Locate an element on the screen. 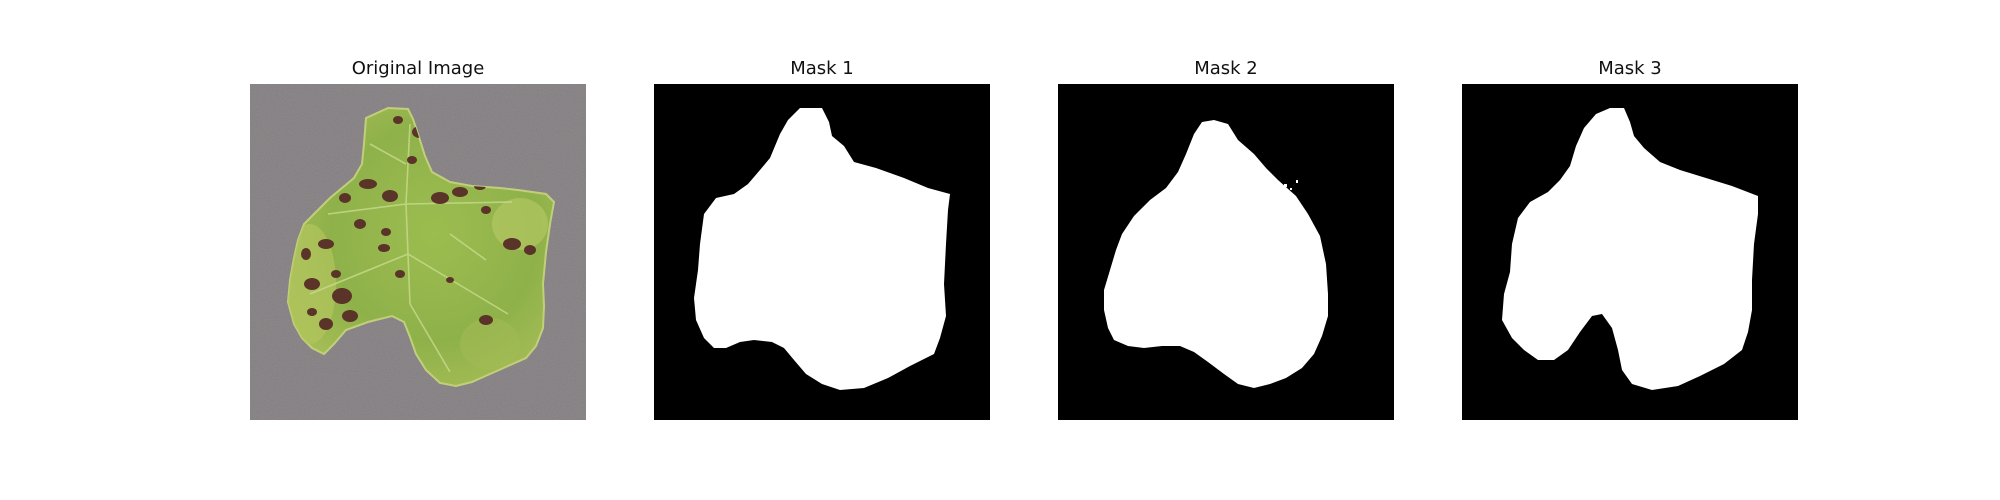 This screenshot has width=2000, height=500. panel-title: Mask 2 is located at coordinates (1226, 68).